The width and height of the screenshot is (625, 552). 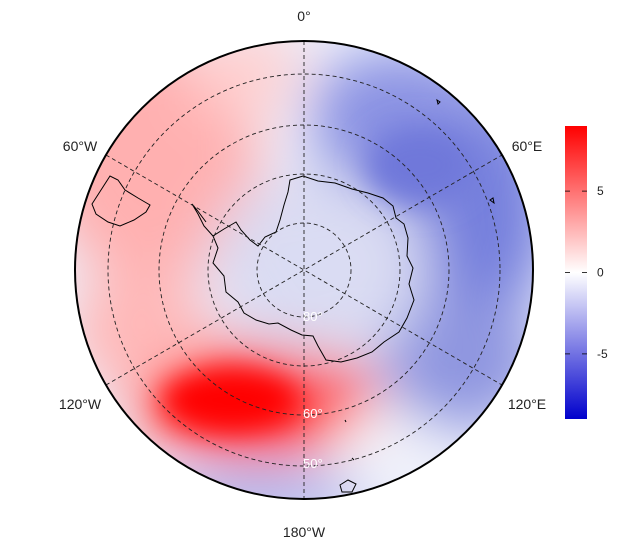 I want to click on colorbar-ticks: 5 0 -5, so click(x=586, y=272).